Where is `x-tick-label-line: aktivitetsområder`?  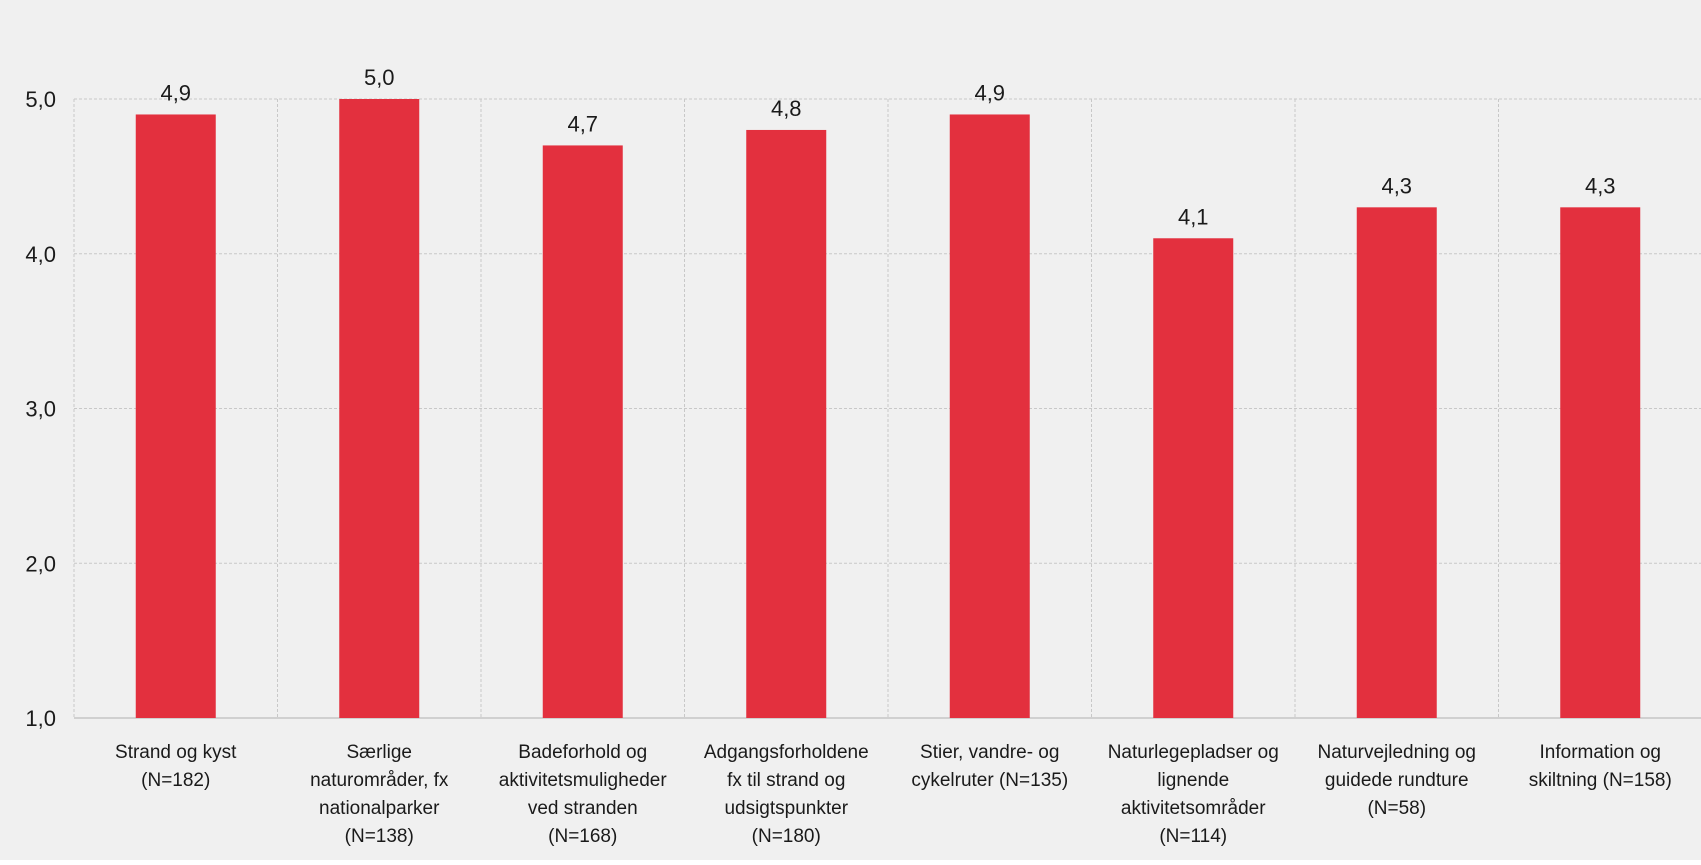 x-tick-label-line: aktivitetsområder is located at coordinates (1193, 808).